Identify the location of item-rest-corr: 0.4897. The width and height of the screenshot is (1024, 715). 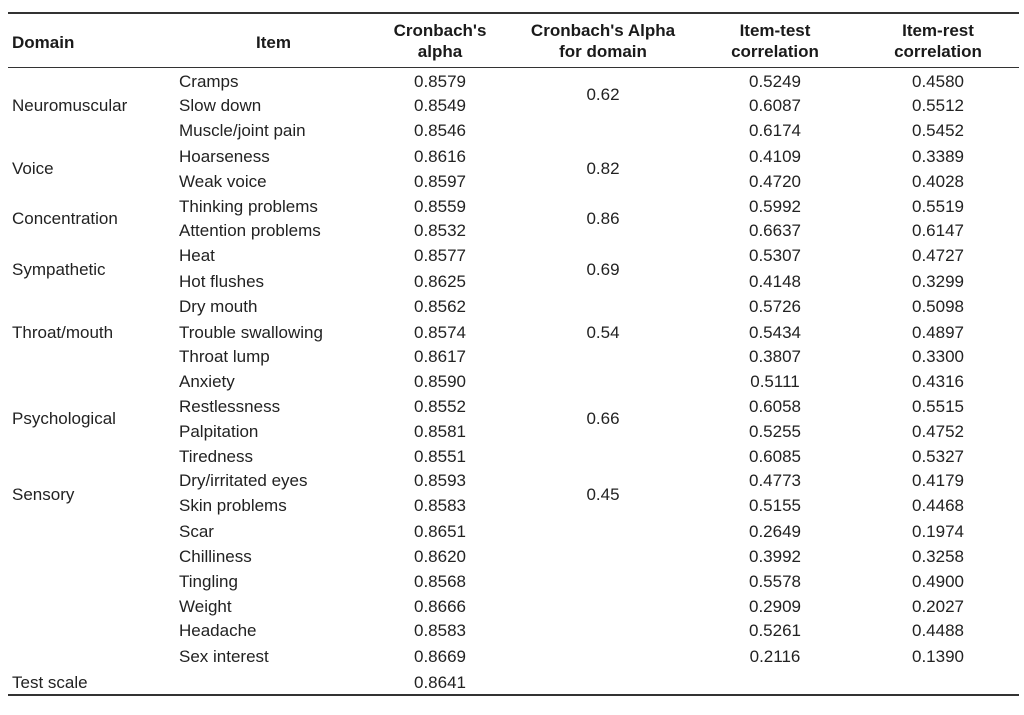
(938, 332).